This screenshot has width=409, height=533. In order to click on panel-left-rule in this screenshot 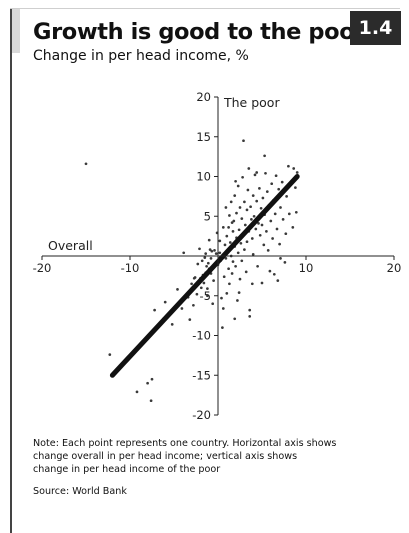, I will do `click(11, 270)`.